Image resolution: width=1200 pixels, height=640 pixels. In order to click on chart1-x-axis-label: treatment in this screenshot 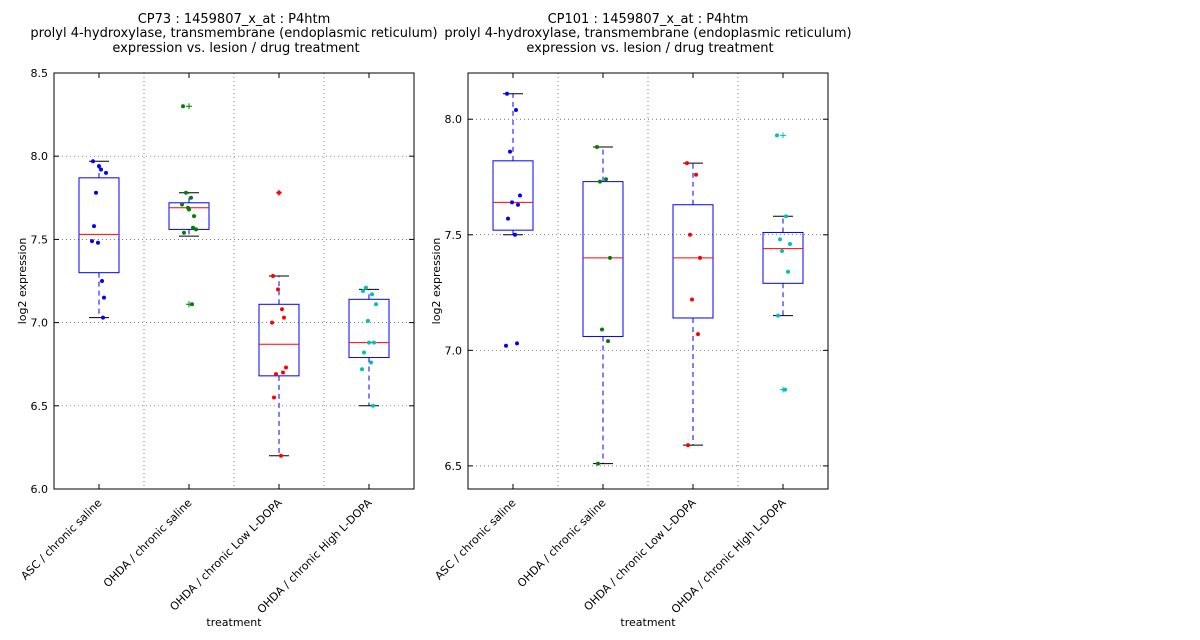, I will do `click(234, 622)`.